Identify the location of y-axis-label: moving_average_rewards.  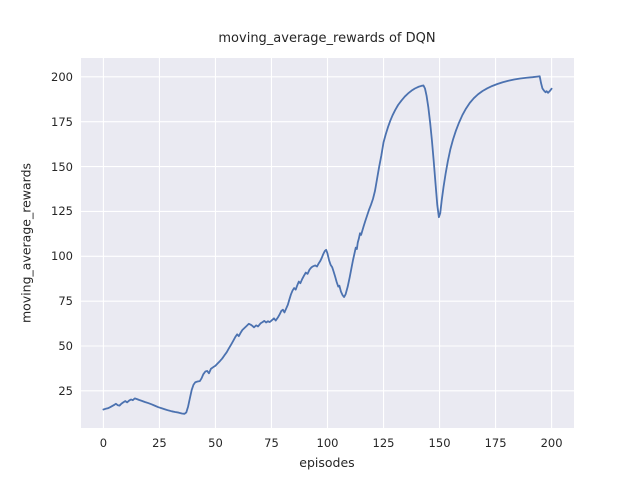
(26, 243).